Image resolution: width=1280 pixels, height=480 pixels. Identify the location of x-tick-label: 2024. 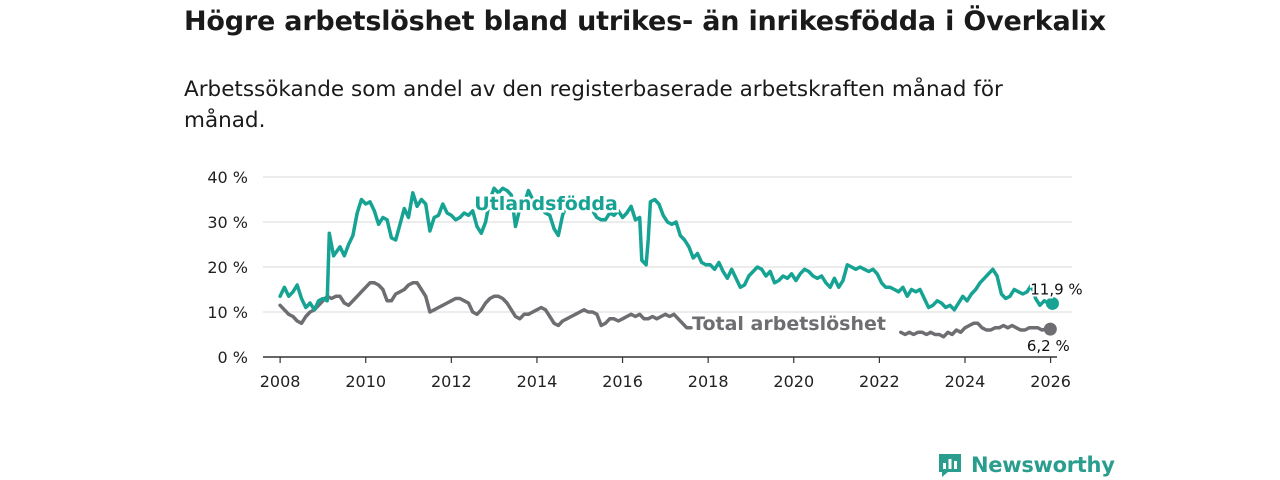
(965, 381).